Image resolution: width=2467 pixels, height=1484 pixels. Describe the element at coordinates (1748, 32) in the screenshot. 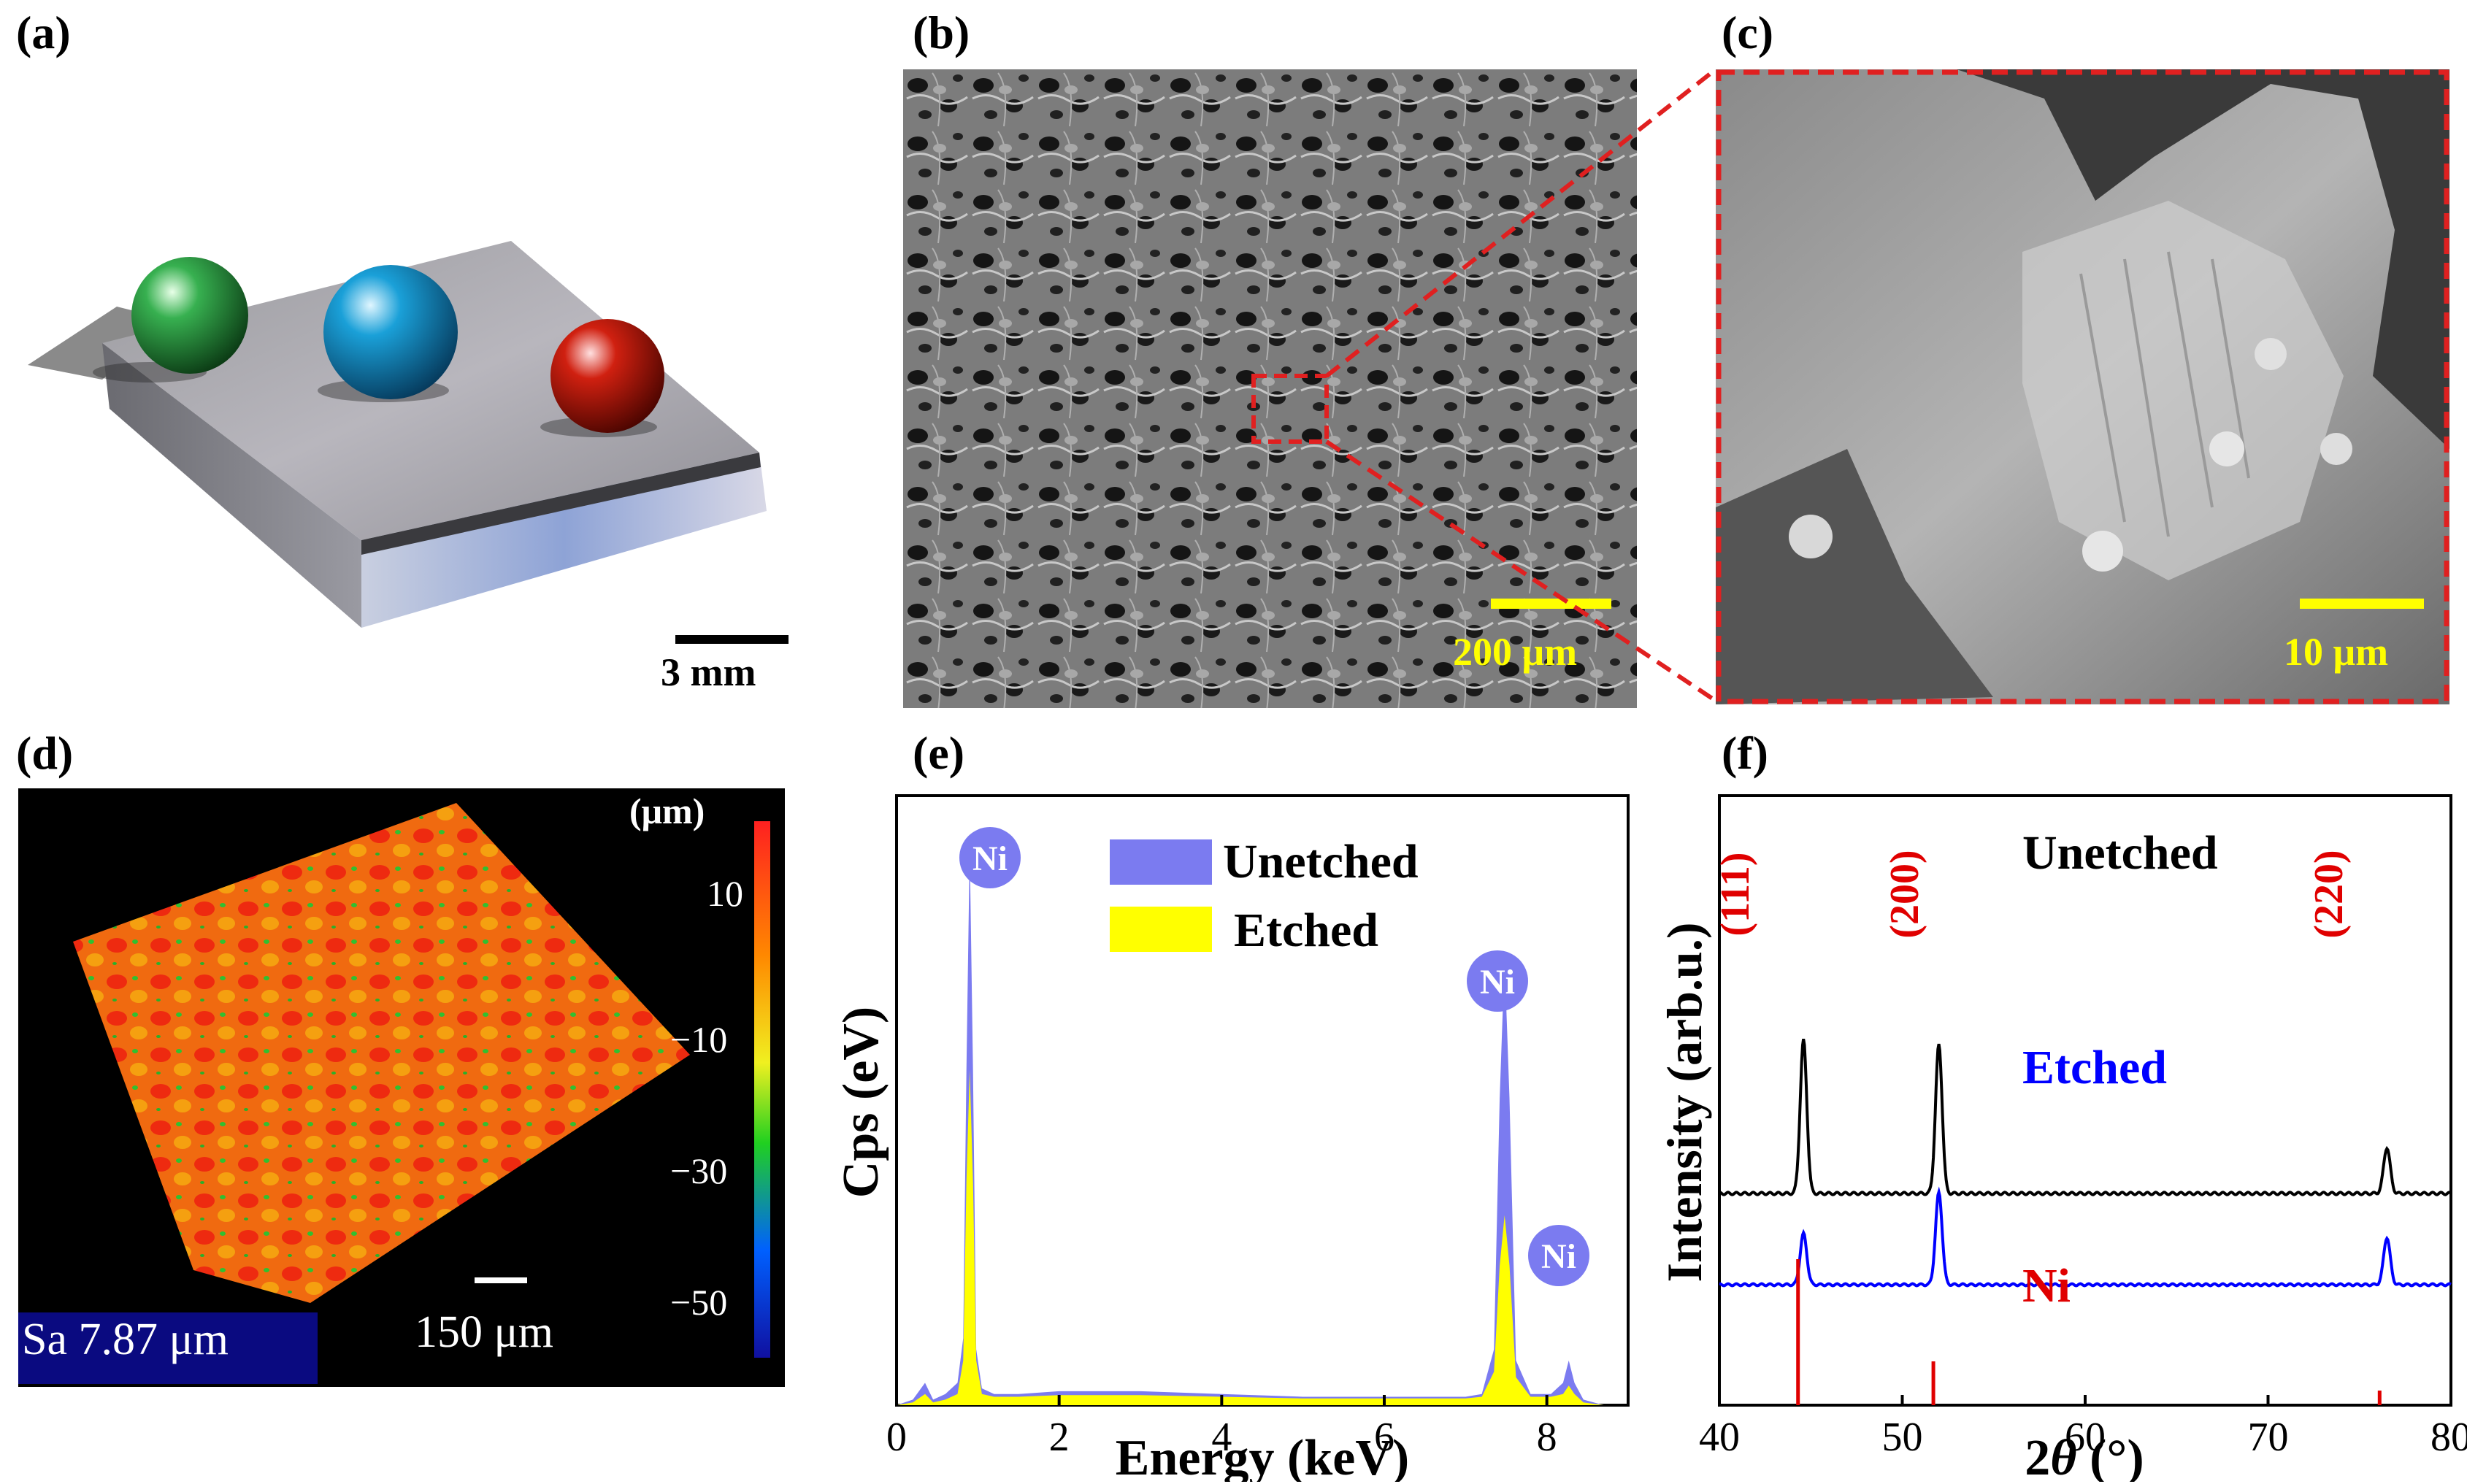

I see `panel-label-c: (c)` at that location.